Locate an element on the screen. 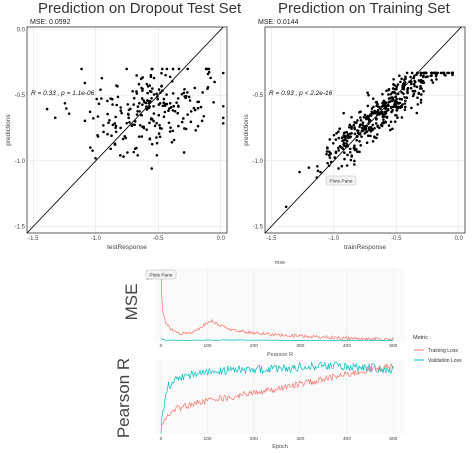  chart-title-training: Prediction on Training Set is located at coordinates (364, 8).